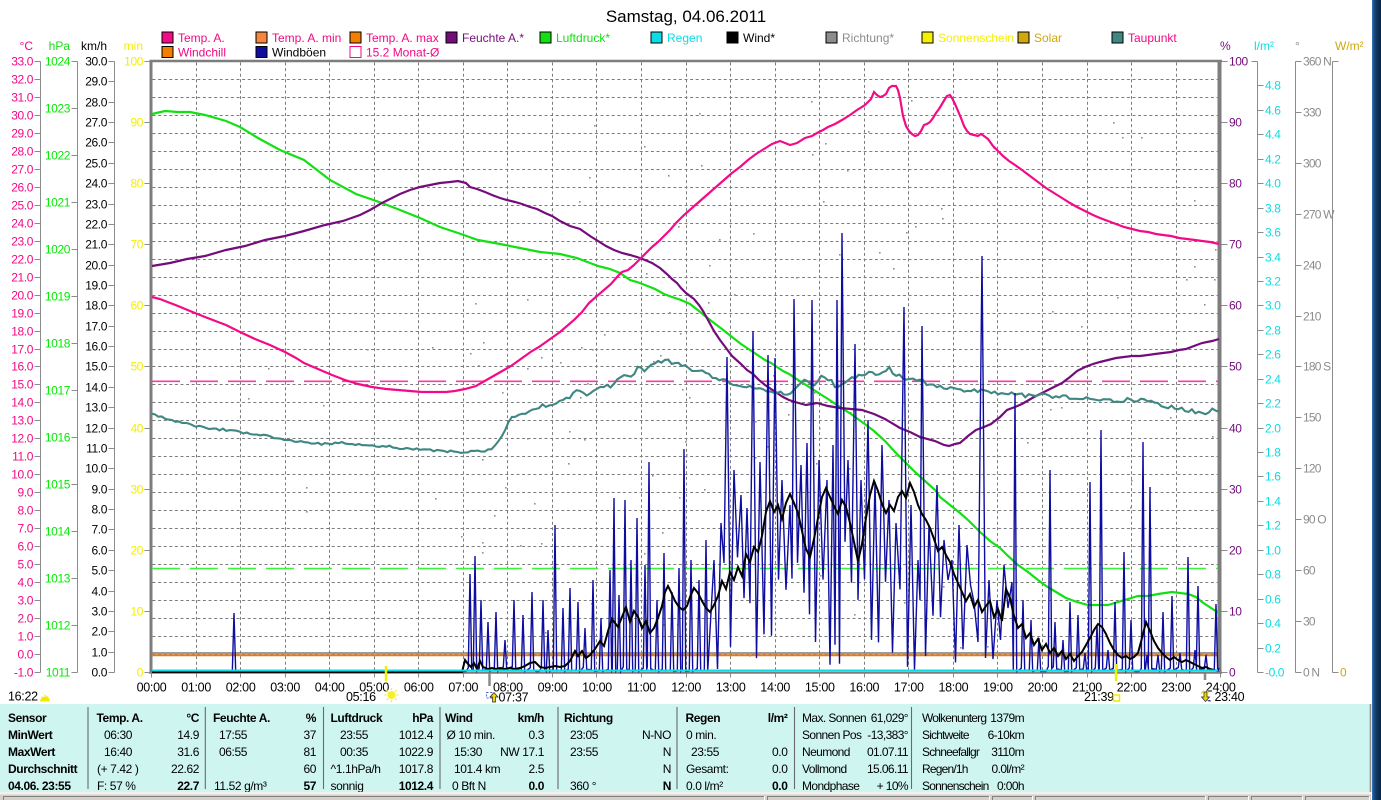 The width and height of the screenshot is (1381, 800). What do you see at coordinates (1007, 718) in the screenshot?
I see `svg-text: 1379m` at bounding box center [1007, 718].